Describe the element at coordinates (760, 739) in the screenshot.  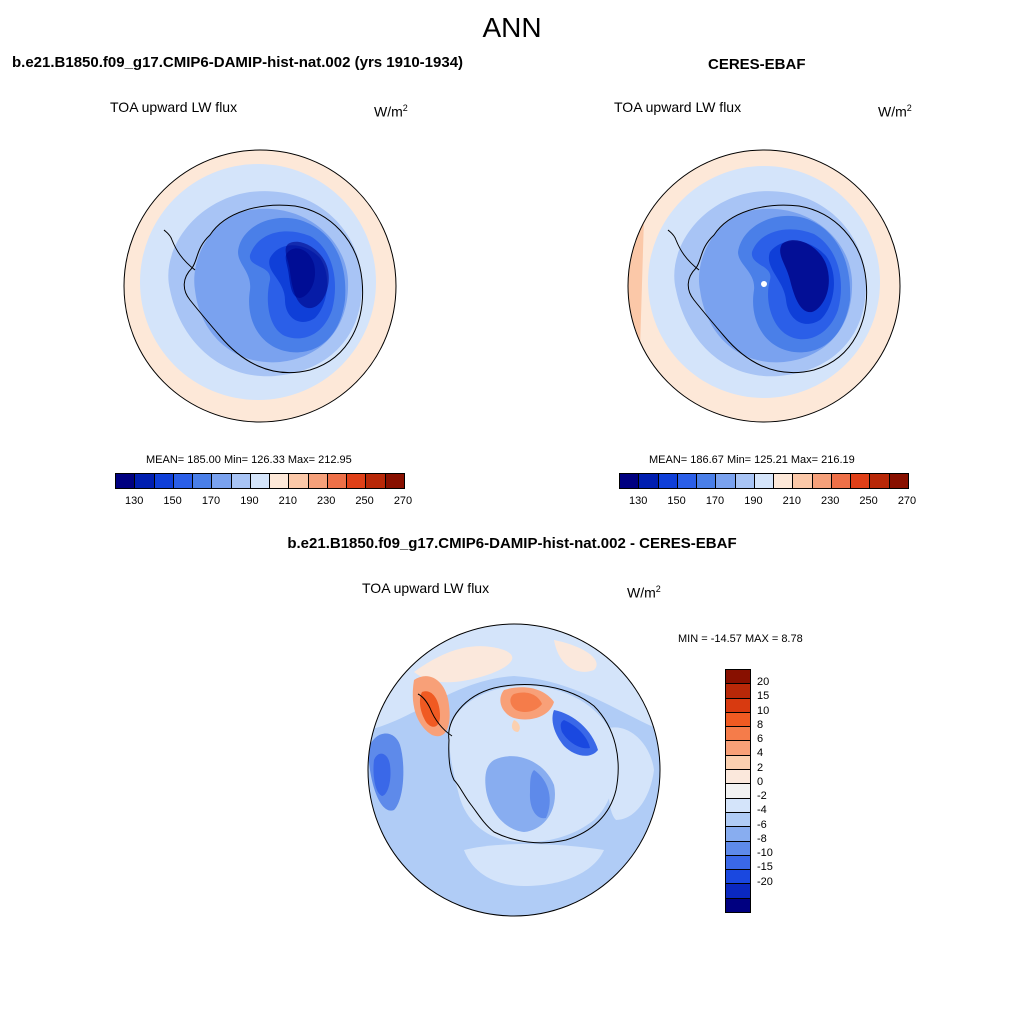
I see `colorbar-tick-label: 6` at that location.